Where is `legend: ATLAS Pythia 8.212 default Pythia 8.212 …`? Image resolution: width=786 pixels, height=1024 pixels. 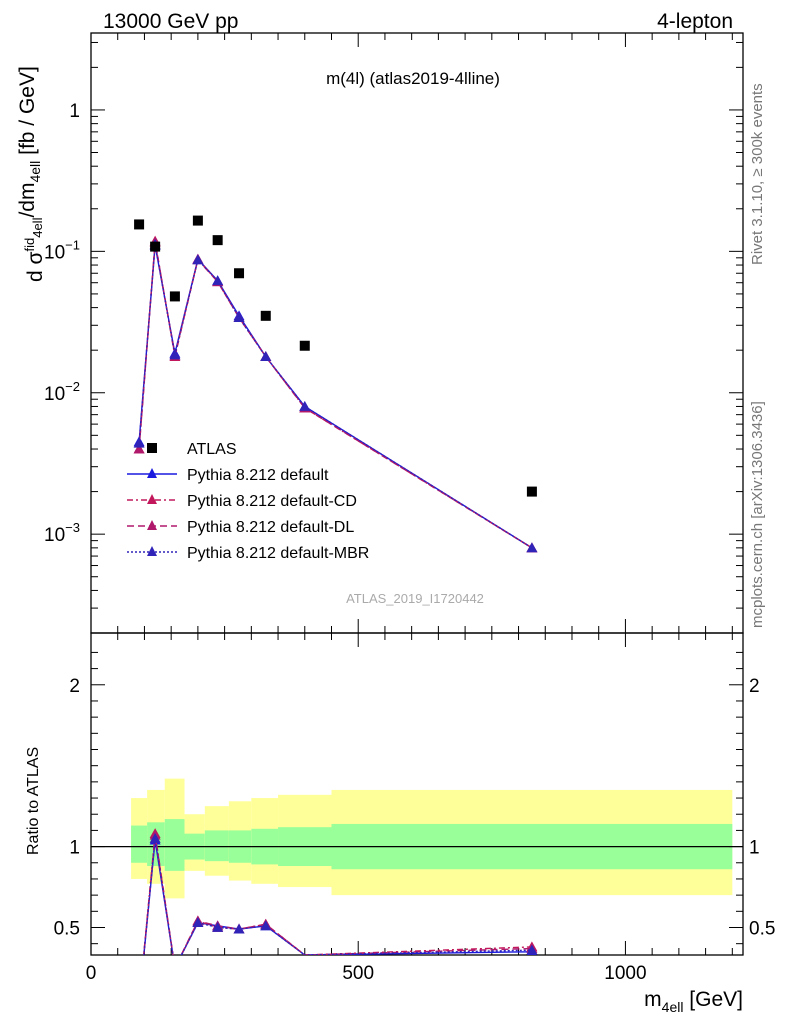 legend: ATLAS Pythia 8.212 default Pythia 8.212 … is located at coordinates (248, 501).